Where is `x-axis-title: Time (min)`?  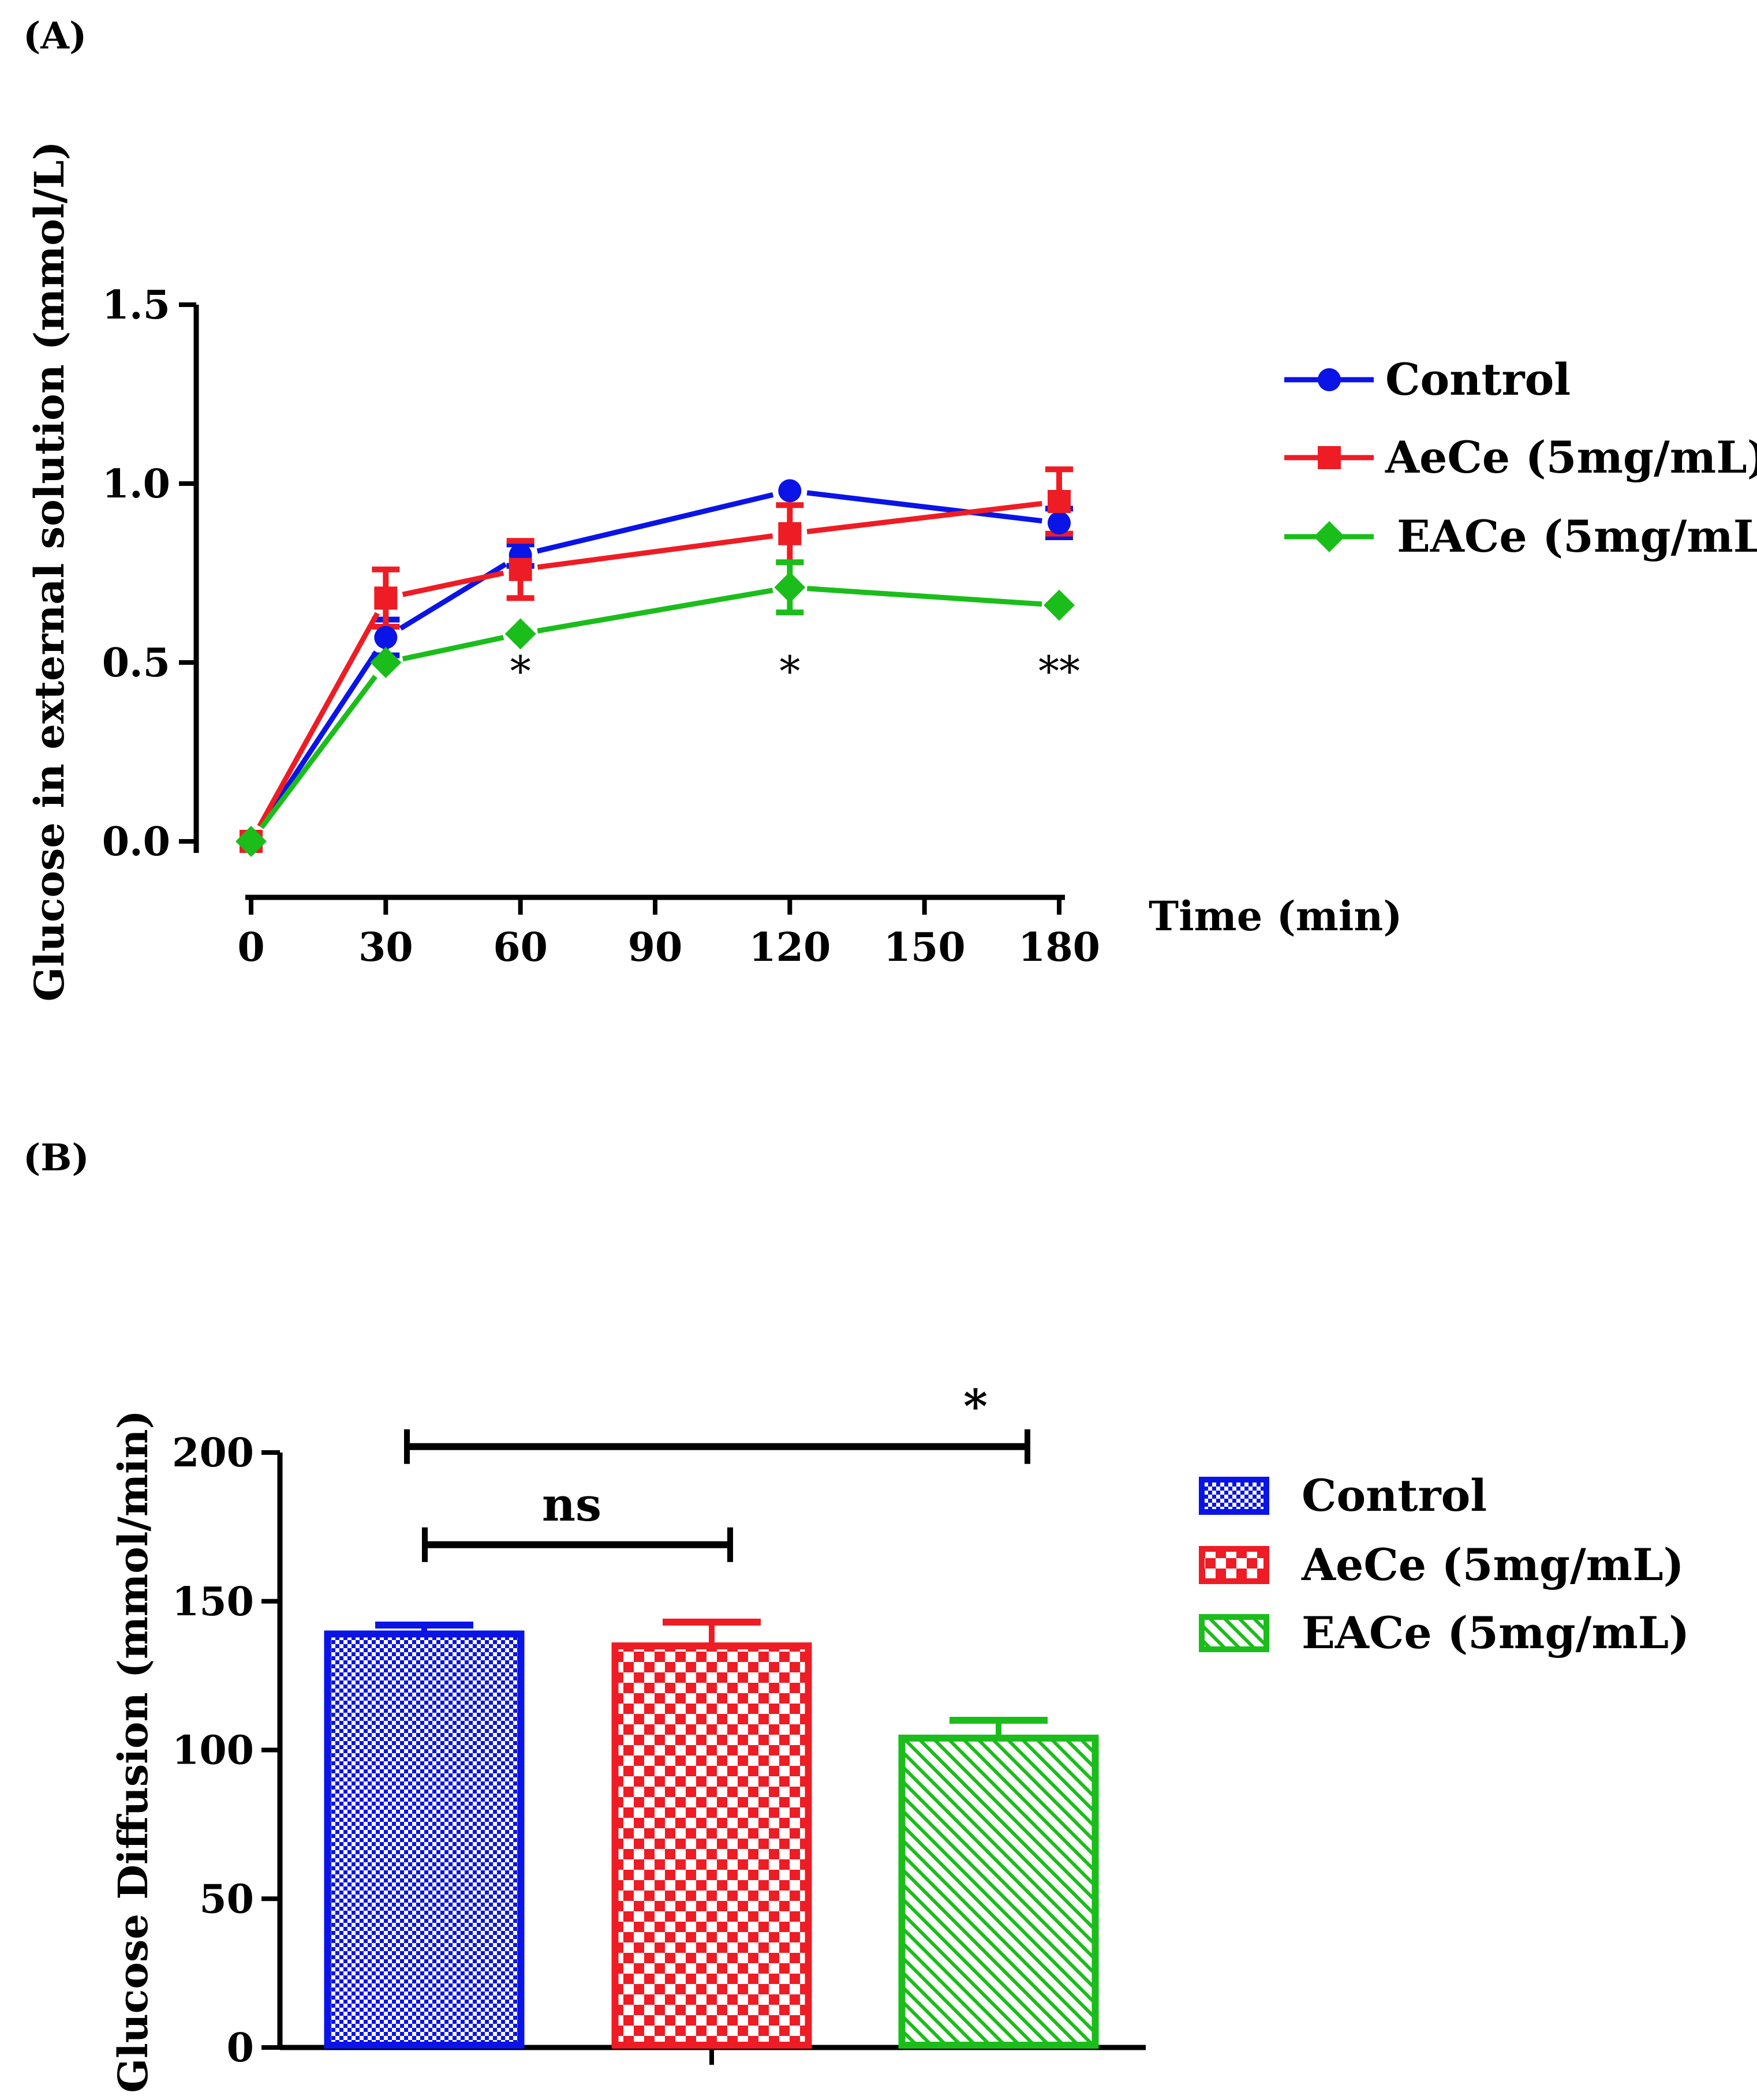 x-axis-title: Time (min) is located at coordinates (1275, 916).